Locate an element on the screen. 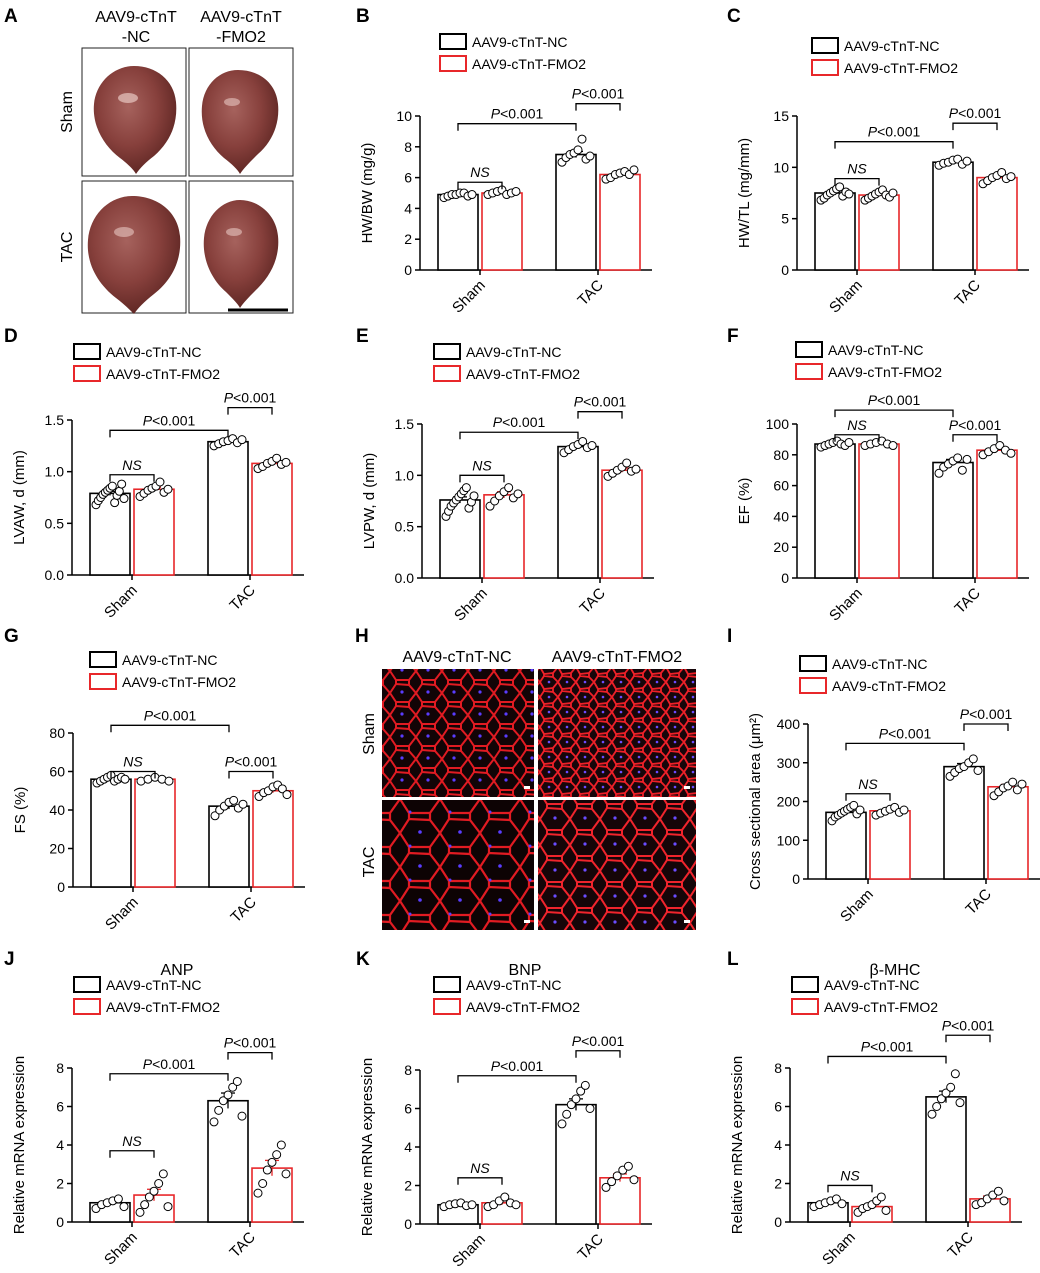  wga-image-nc-tac is located at coordinates (458, 865).